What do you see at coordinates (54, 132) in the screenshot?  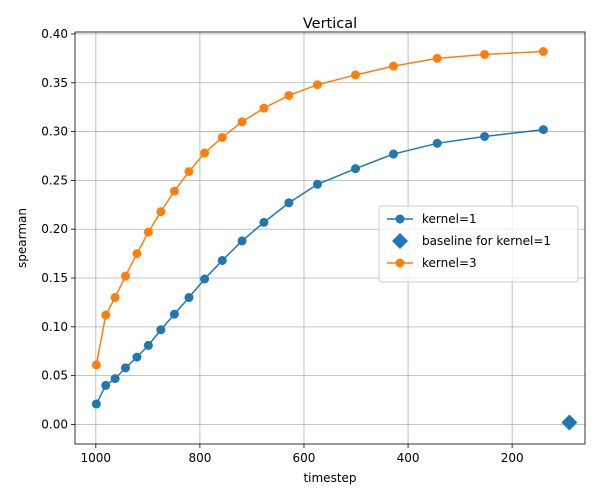 I see `y-tick-label: 0.30` at bounding box center [54, 132].